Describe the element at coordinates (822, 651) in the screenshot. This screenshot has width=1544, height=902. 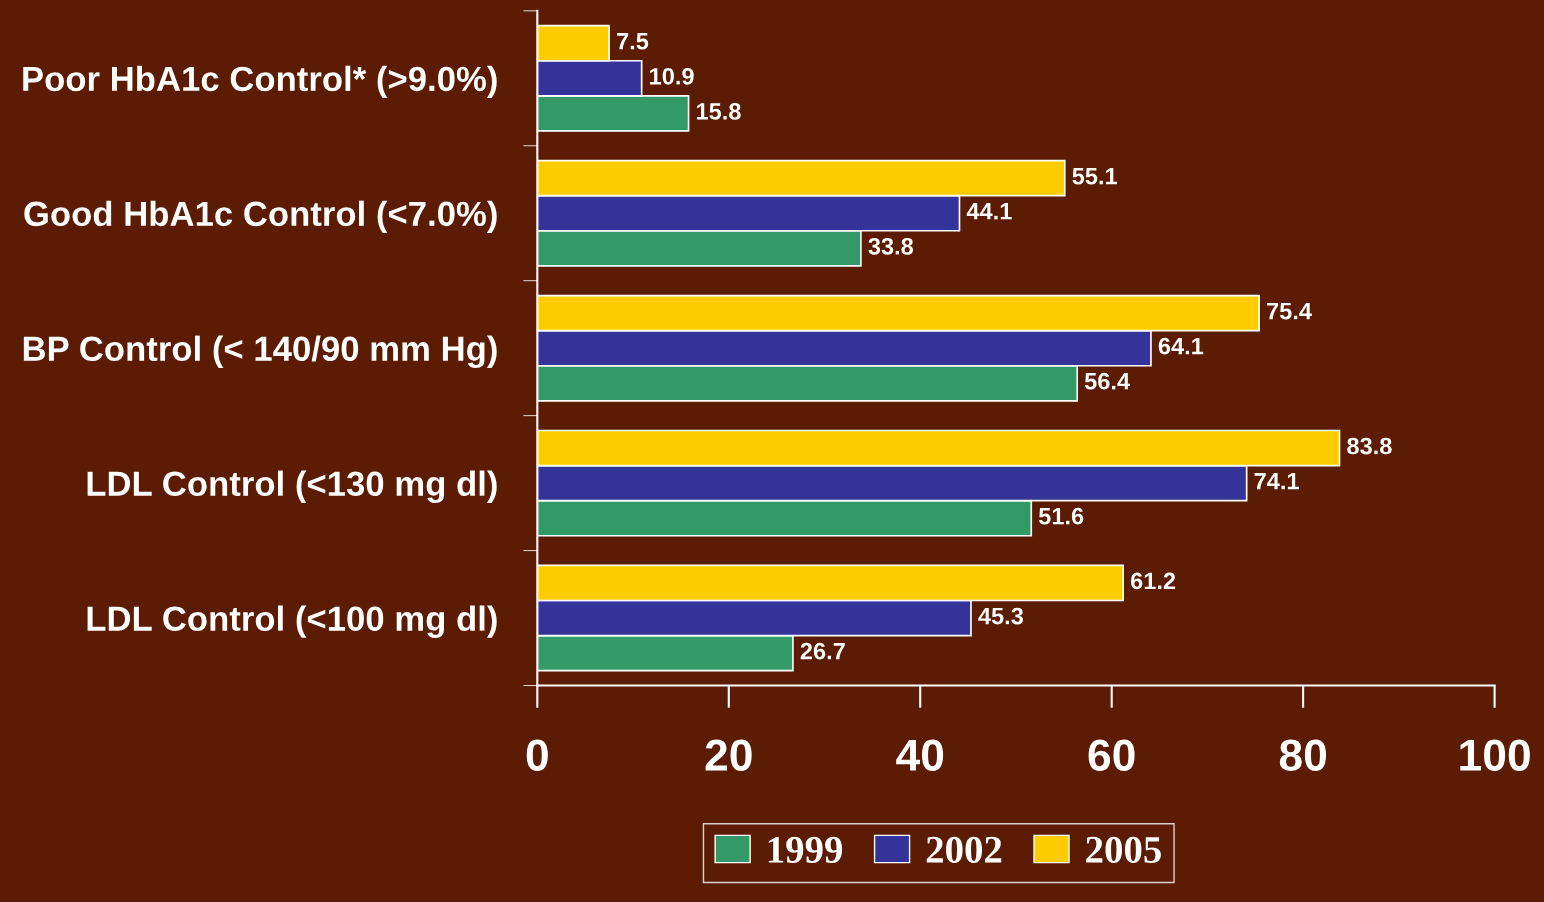
I see `data-label: 26.7` at that location.